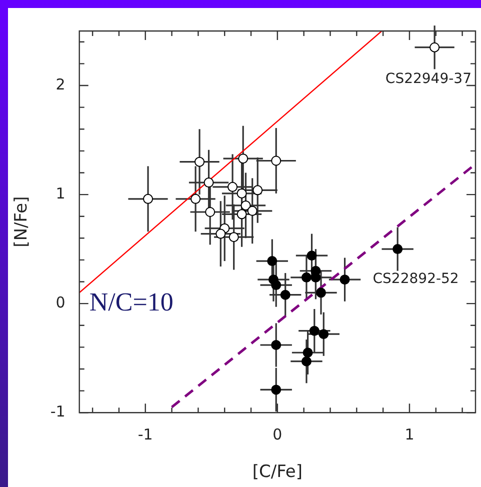 Image resolution: width=481 pixels, height=487 pixels. I want to click on y-tick-label: 1, so click(61, 193).